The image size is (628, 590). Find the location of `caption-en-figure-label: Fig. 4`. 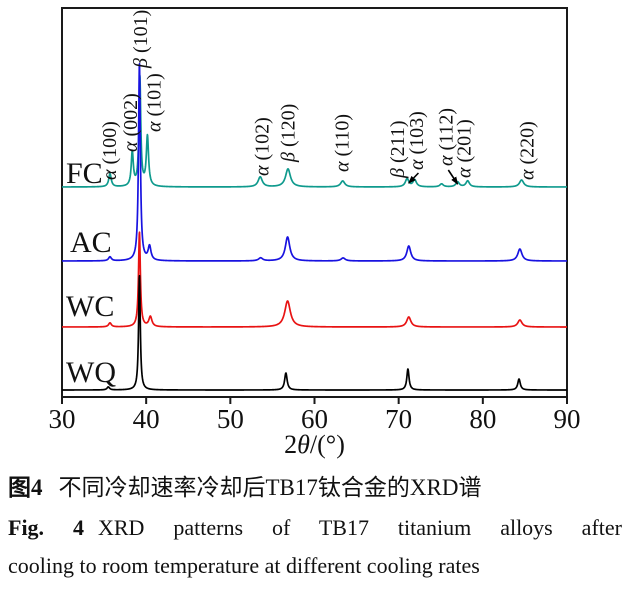

caption-en-figure-label: Fig. 4 is located at coordinates (46, 527).